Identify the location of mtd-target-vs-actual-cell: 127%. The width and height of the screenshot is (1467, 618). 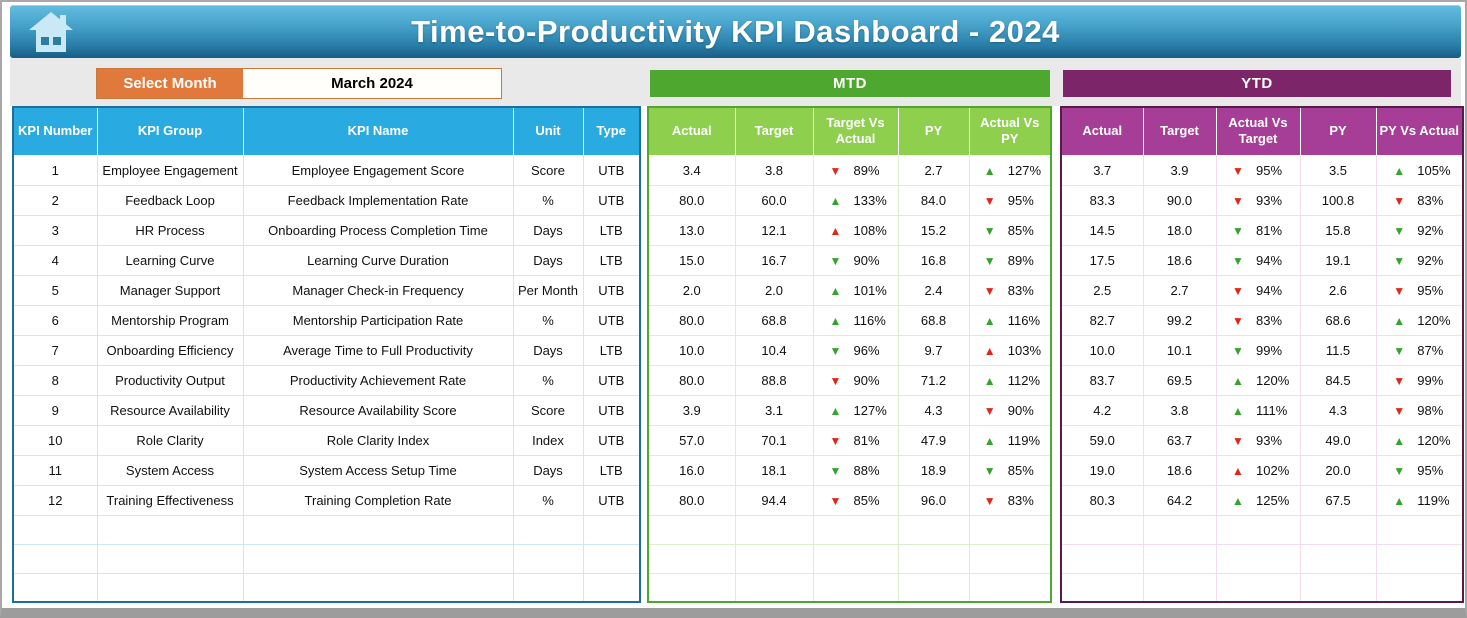
(855, 410).